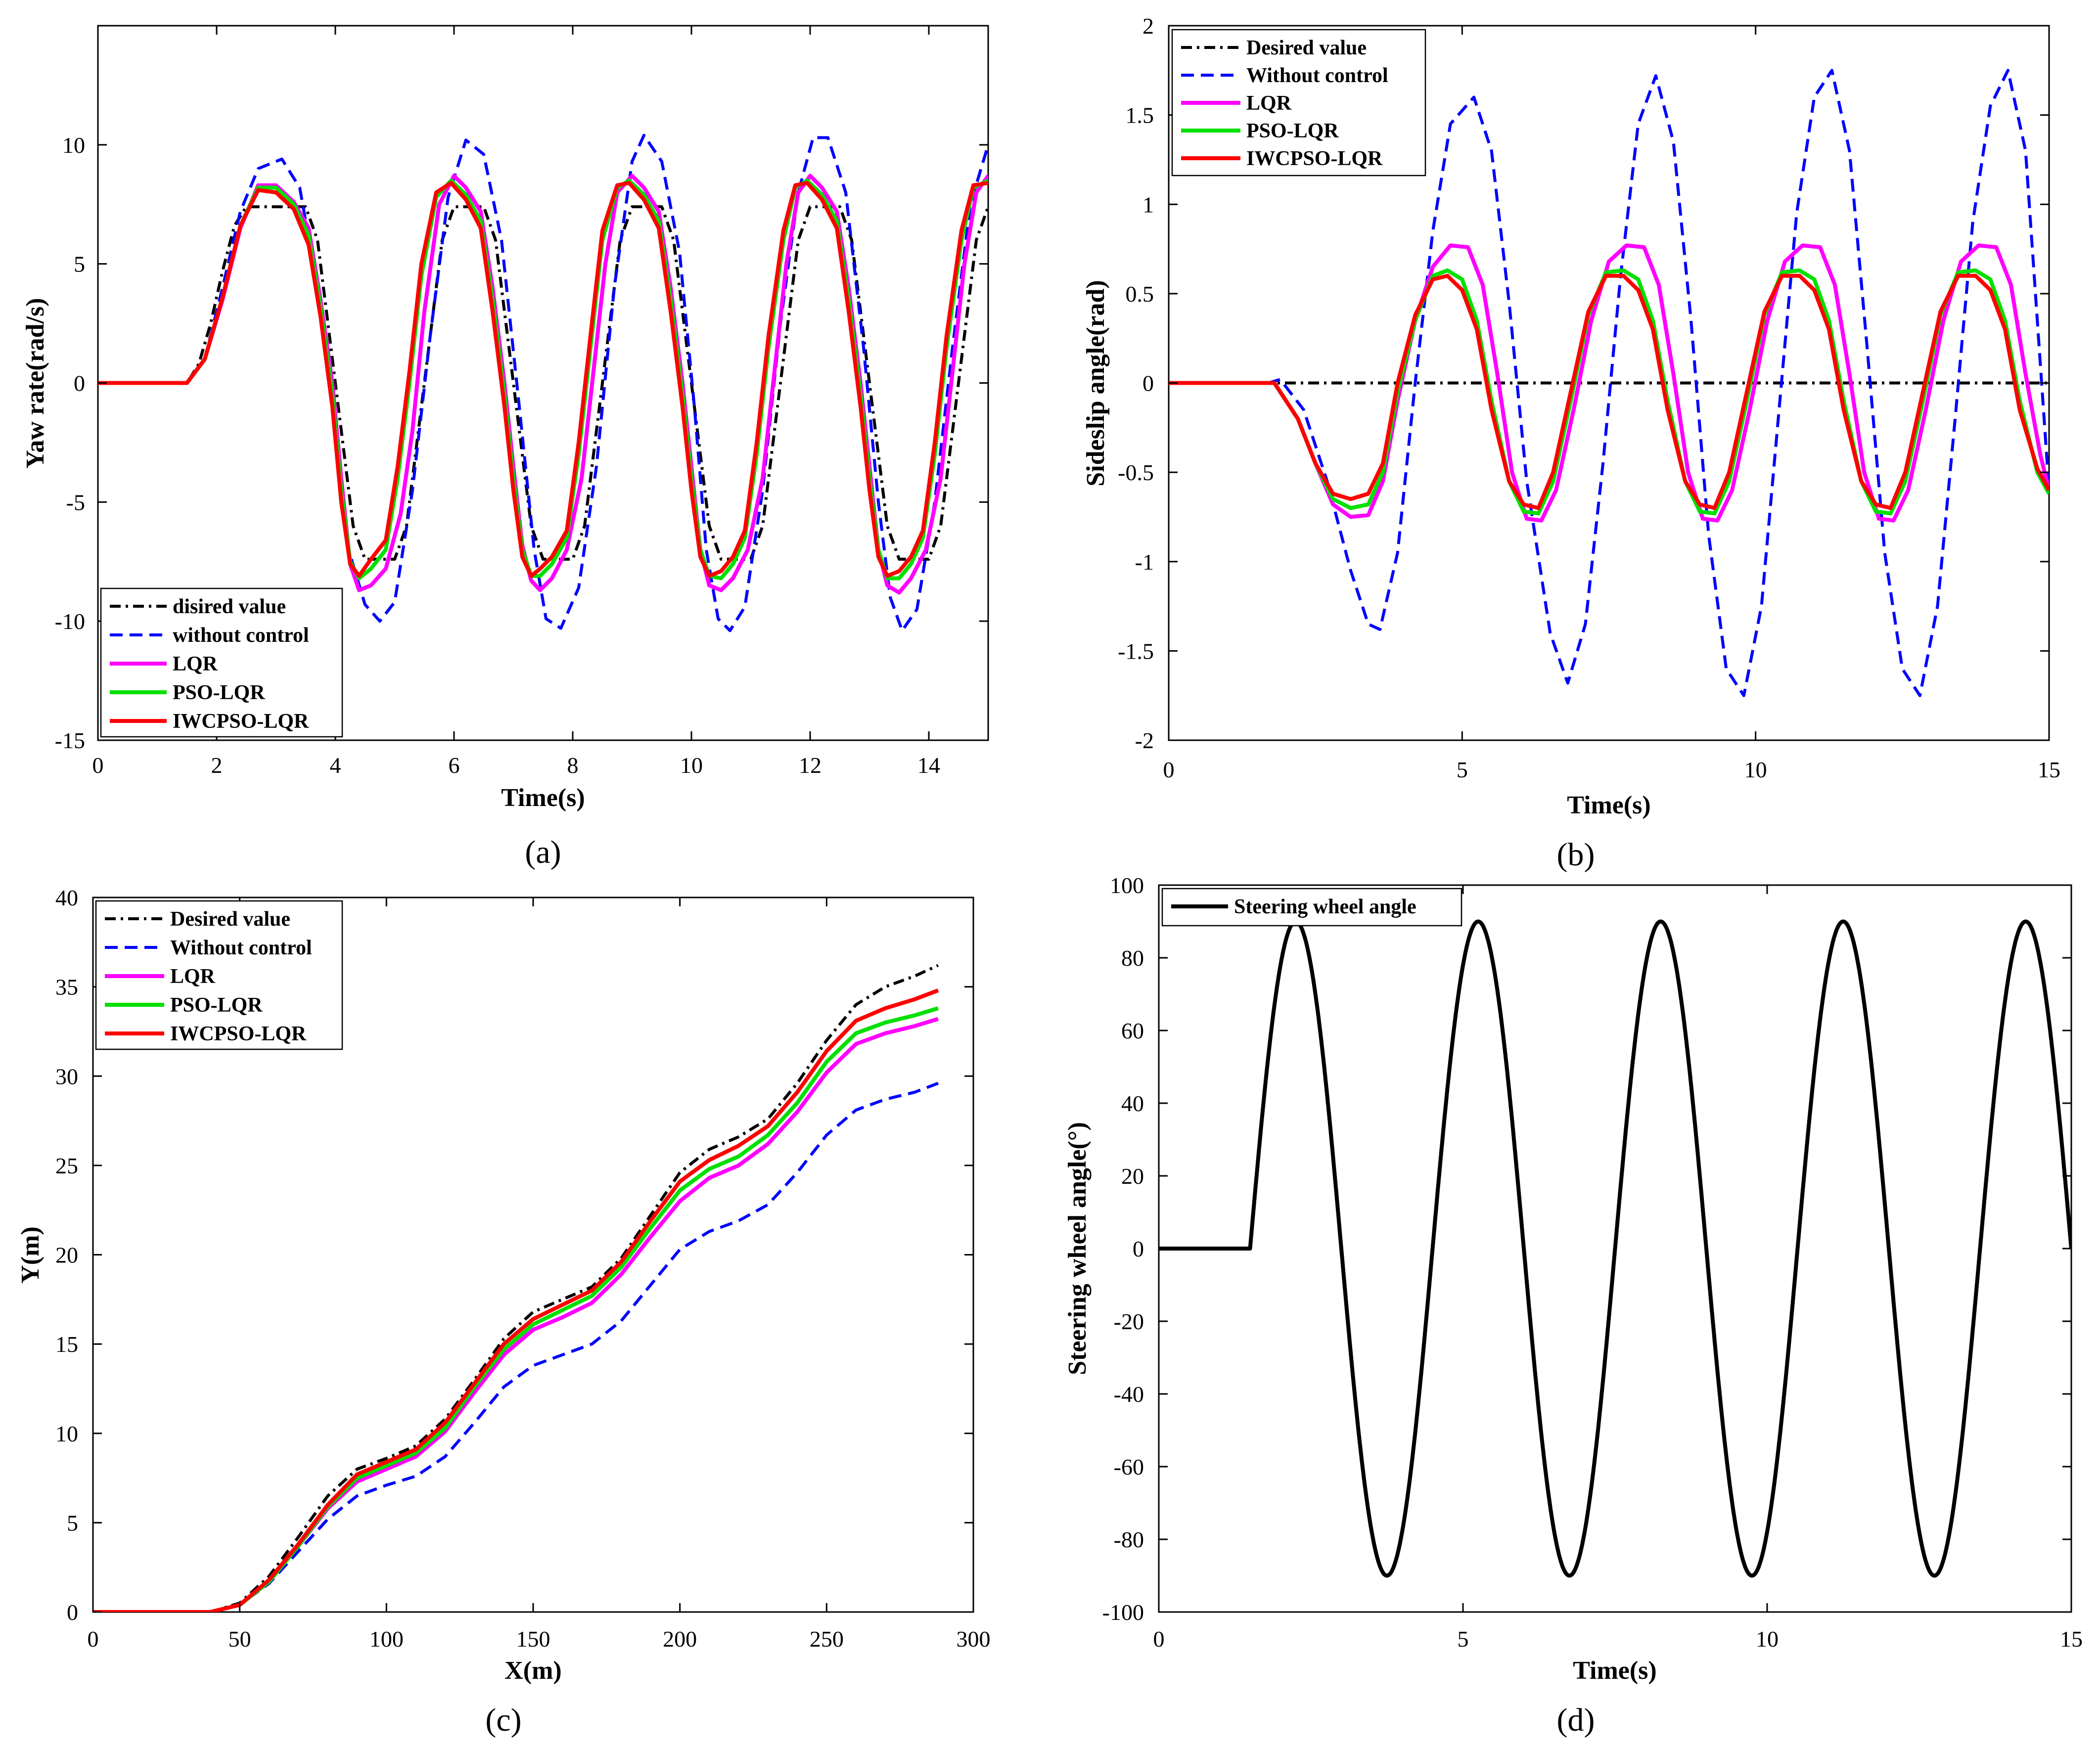 The width and height of the screenshot is (2100, 1747). What do you see at coordinates (2072, 1639) in the screenshot?
I see `plot-d-xtick-label: 15` at bounding box center [2072, 1639].